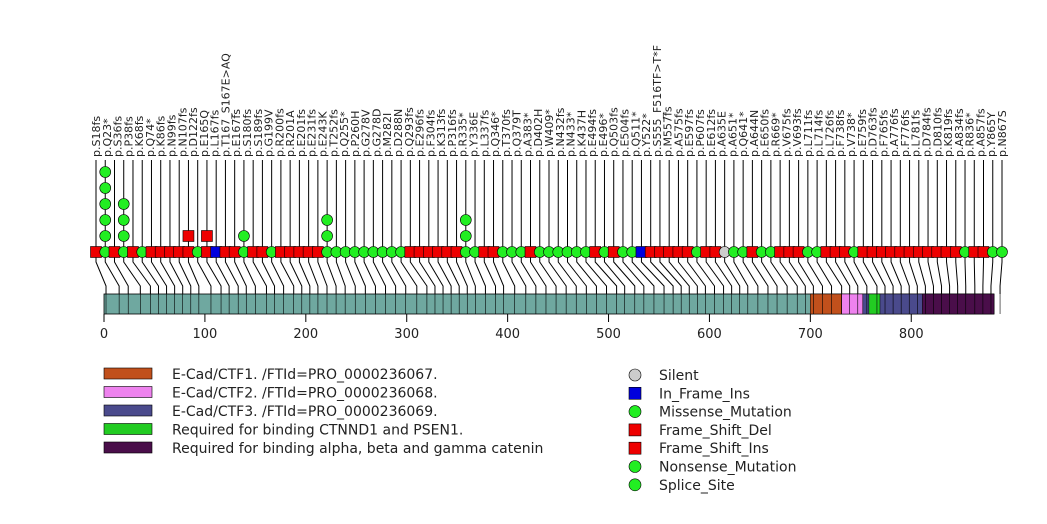 Image resolution: width=1047 pixels, height=524 pixels. What do you see at coordinates (679, 376) in the screenshot?
I see `mutation-type-label: Silent` at bounding box center [679, 376].